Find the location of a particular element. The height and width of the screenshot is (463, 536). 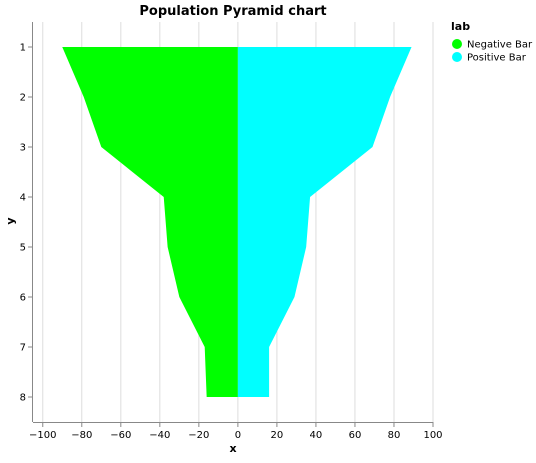

x-tick-label: 20 is located at coordinates (277, 435).